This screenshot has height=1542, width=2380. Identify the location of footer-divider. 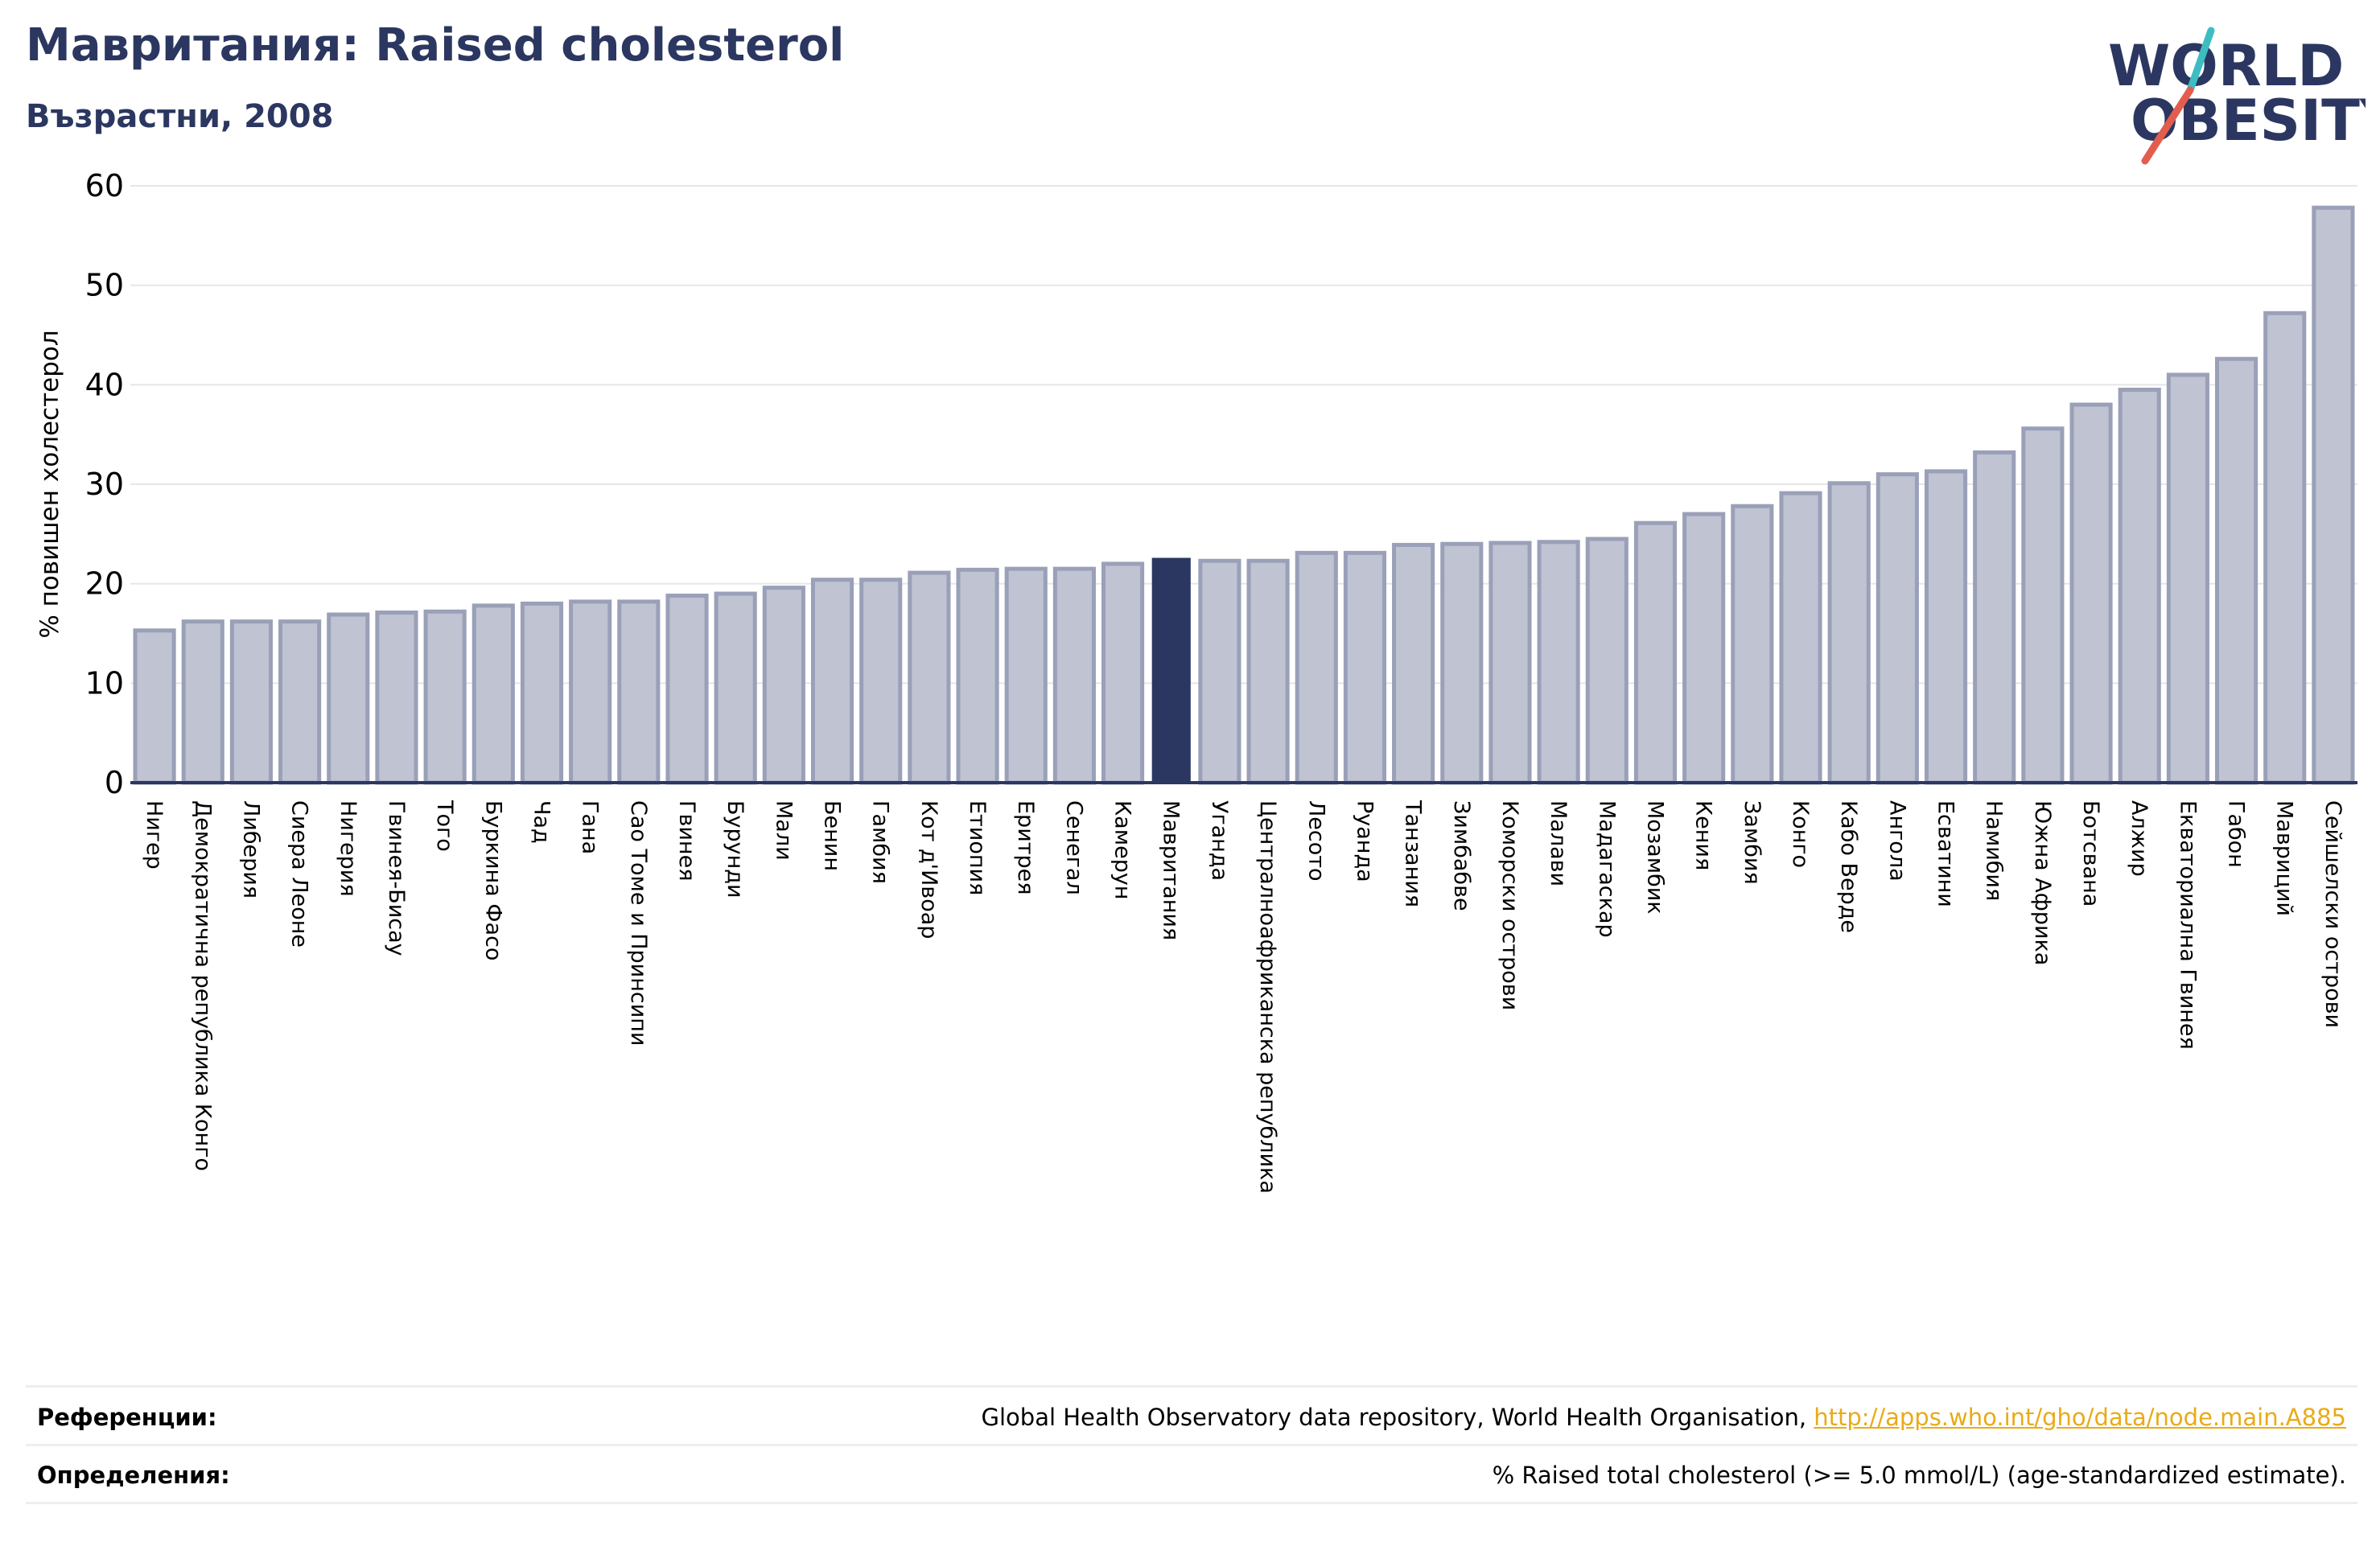
(1191, 1445).